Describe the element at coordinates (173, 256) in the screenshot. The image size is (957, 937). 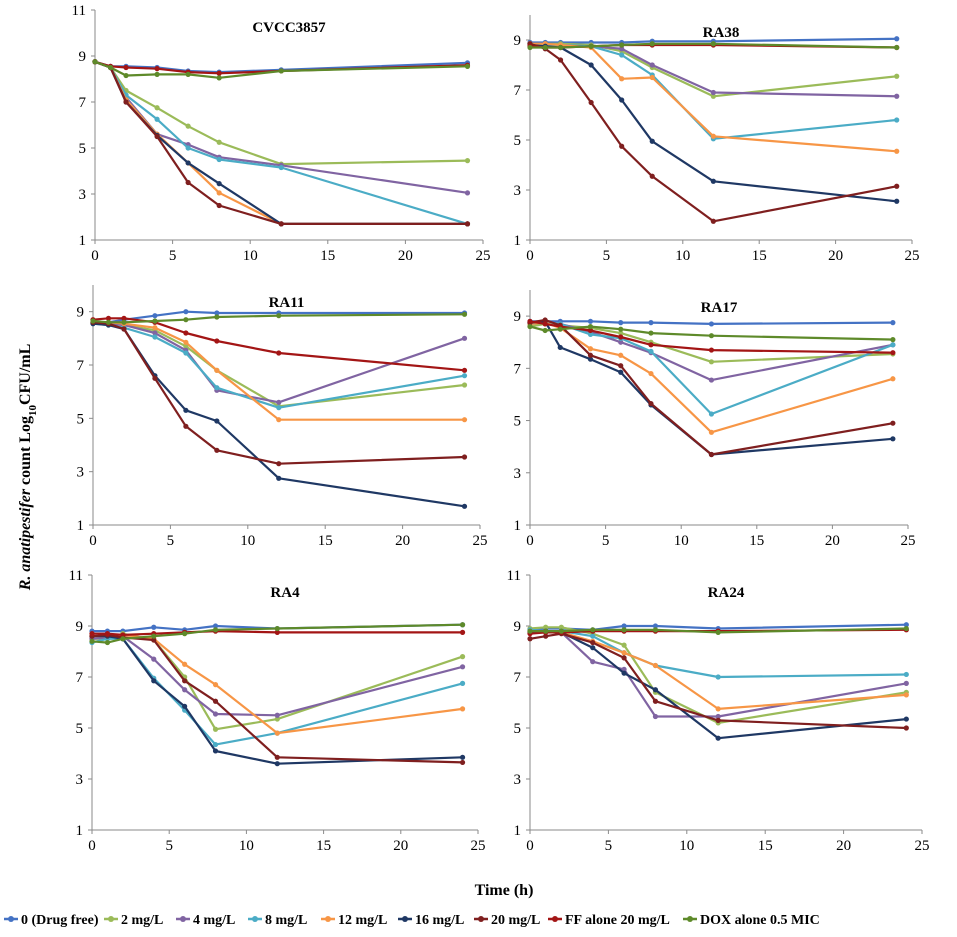
I see `x-tick-label: 5` at that location.